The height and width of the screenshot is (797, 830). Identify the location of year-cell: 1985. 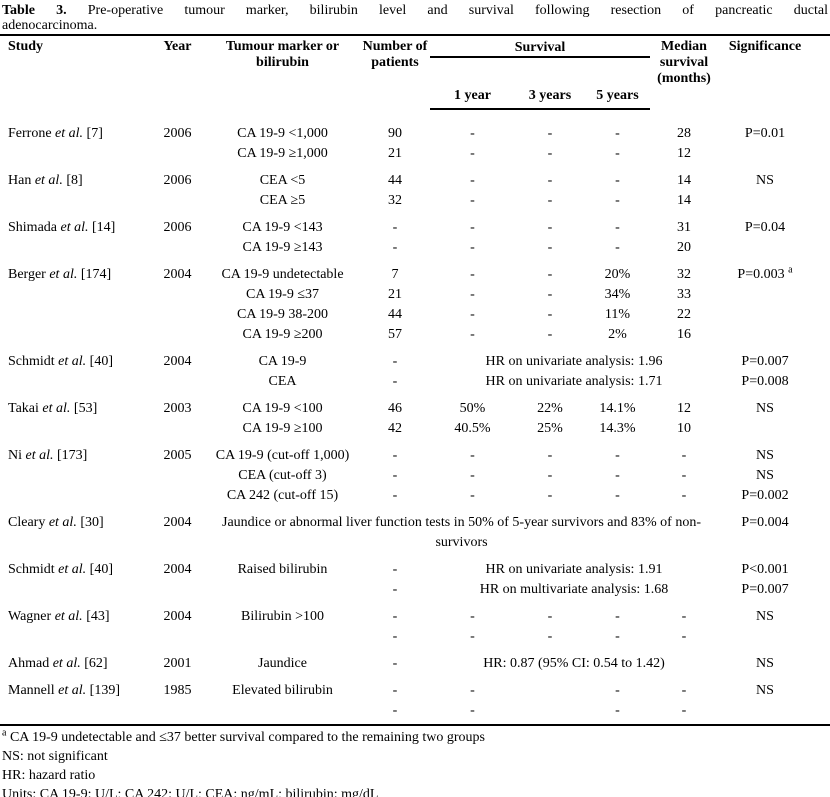
(177, 690).